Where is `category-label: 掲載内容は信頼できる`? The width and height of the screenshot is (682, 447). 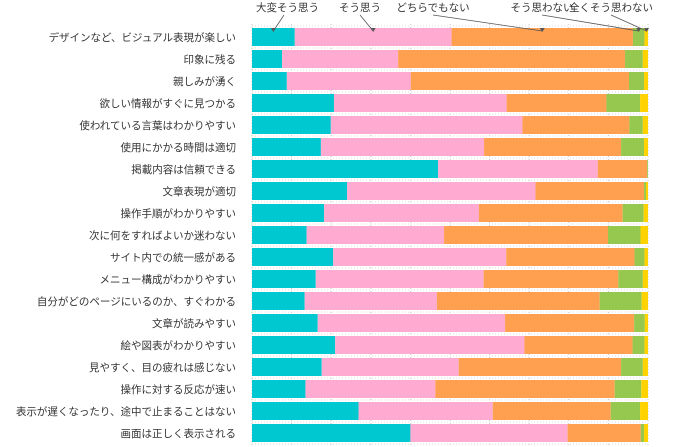 category-label: 掲載内容は信頼できる is located at coordinates (183, 169).